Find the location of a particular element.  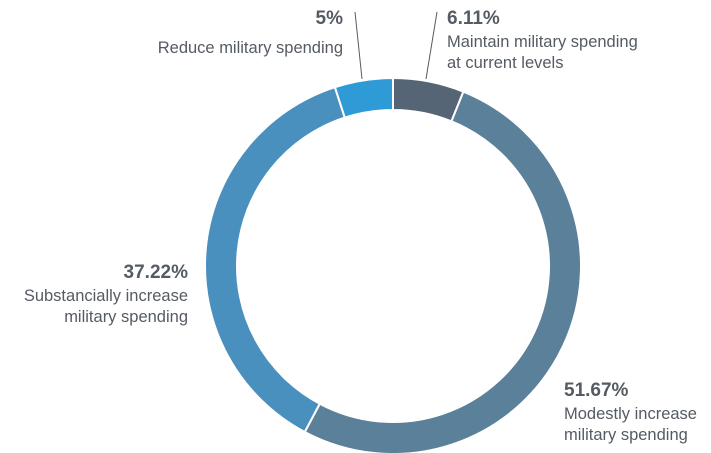

leader-lines is located at coordinates (396, 45).